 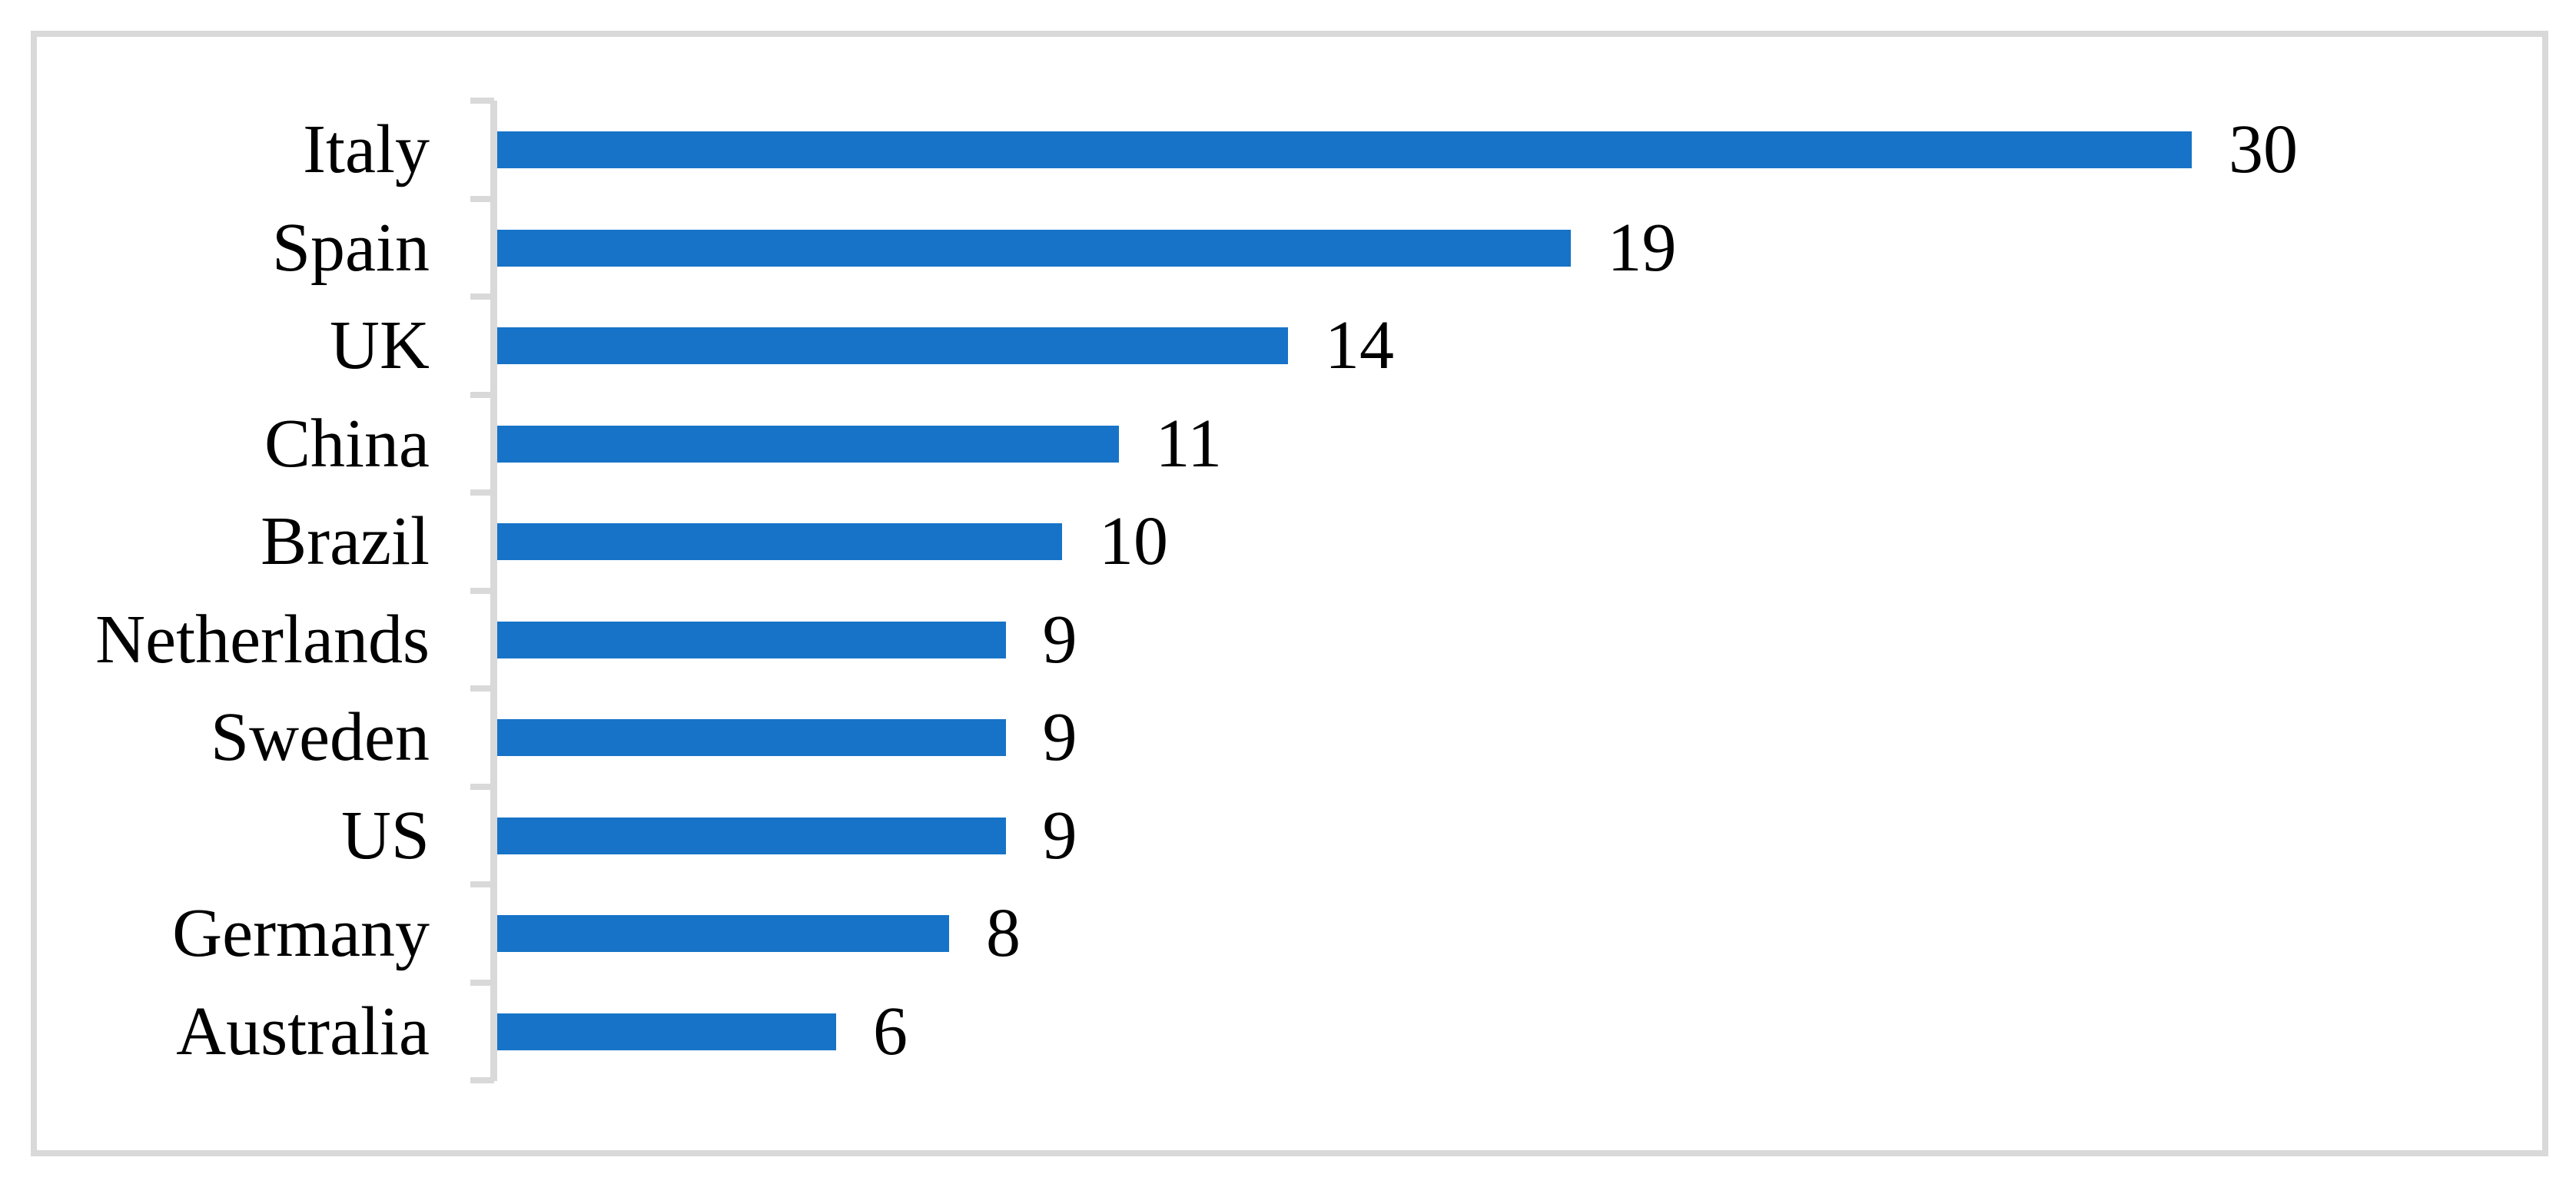 I want to click on value-label: 10, so click(x=1133, y=541).